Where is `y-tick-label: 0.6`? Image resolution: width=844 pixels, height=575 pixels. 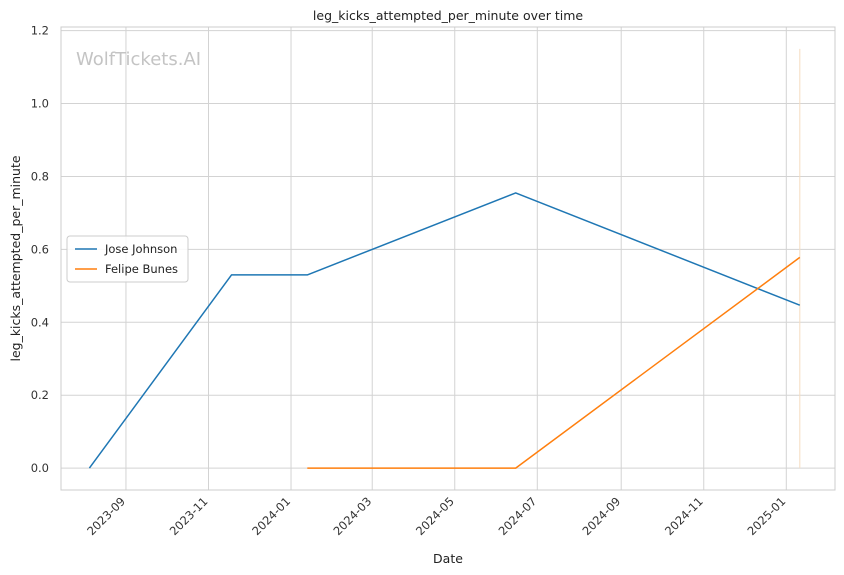 y-tick-label: 0.6 is located at coordinates (40, 249).